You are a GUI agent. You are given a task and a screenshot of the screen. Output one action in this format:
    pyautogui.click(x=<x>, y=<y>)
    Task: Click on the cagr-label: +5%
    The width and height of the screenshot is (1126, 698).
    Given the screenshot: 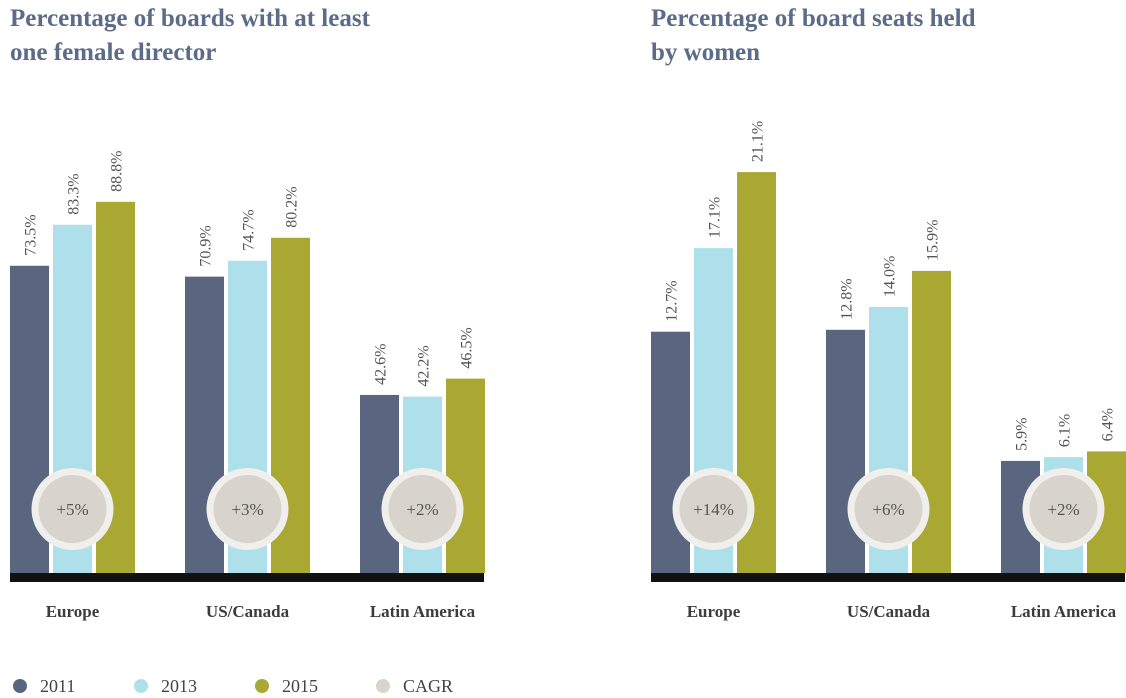 What is the action you would take?
    pyautogui.click(x=72, y=509)
    